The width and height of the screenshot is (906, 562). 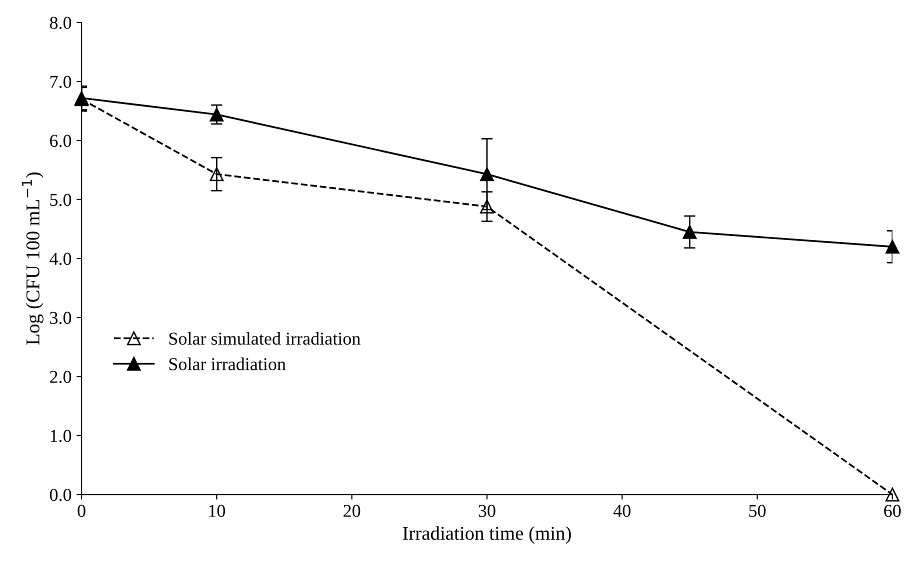 What do you see at coordinates (61, 495) in the screenshot?
I see `y-tick-label: 0.0` at bounding box center [61, 495].